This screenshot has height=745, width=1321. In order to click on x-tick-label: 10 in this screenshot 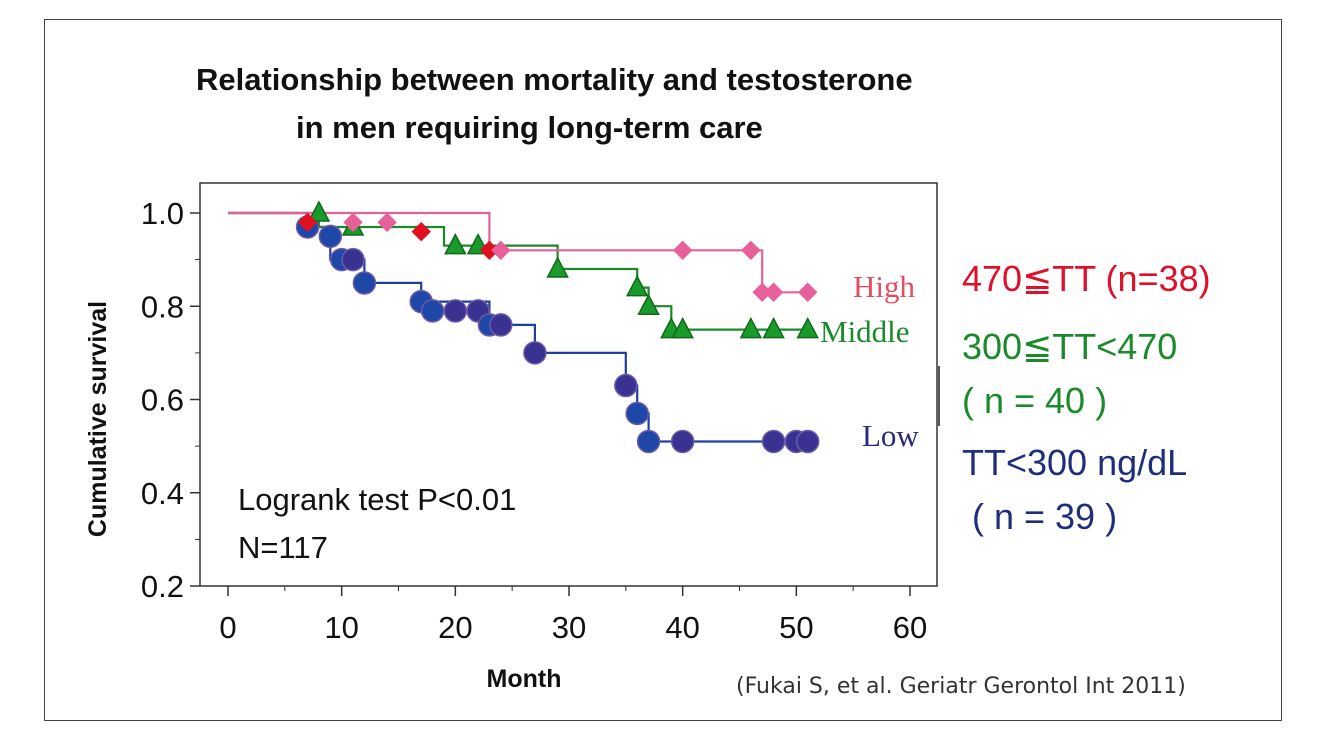, I will do `click(341, 627)`.